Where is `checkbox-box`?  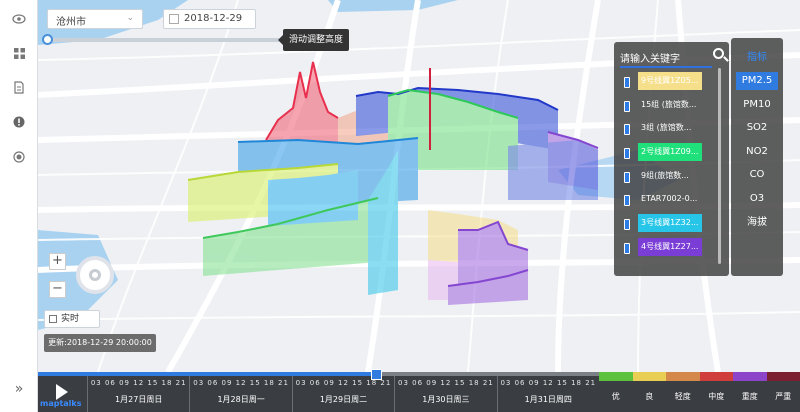 checkbox-box is located at coordinates (53, 319).